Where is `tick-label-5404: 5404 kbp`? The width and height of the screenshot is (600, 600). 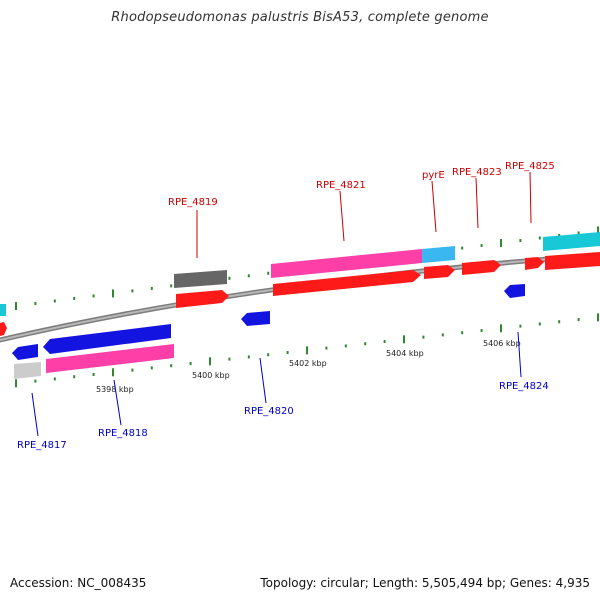
tick-label-5404: 5404 kbp is located at coordinates (405, 353).